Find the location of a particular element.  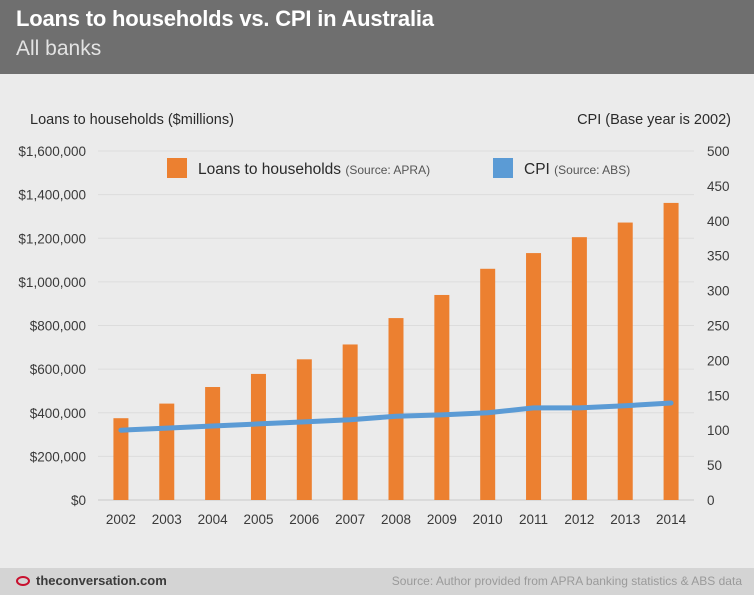

y-tick-label: $1,400,000 is located at coordinates (52, 195).